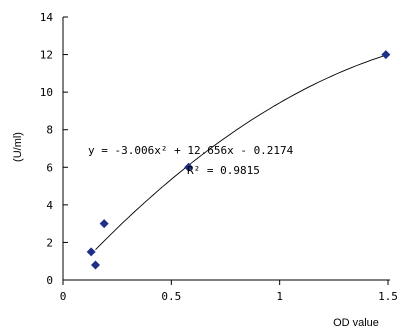 This screenshot has width=404, height=332. What do you see at coordinates (49, 167) in the screenshot?
I see `y-tick-label: 6` at bounding box center [49, 167].